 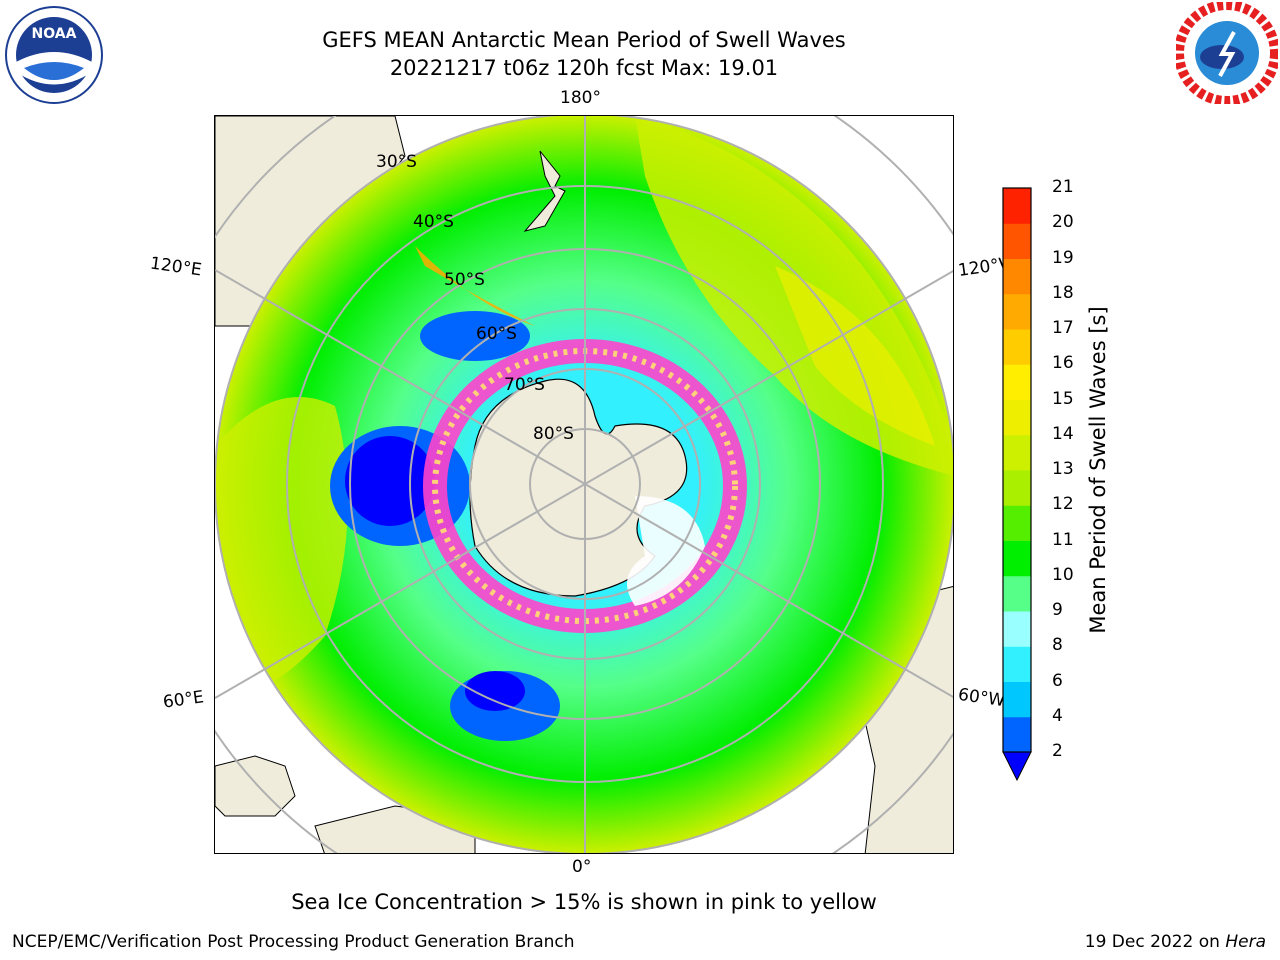 I want to click on colorbar-tick-label: 4, so click(x=1057, y=715).